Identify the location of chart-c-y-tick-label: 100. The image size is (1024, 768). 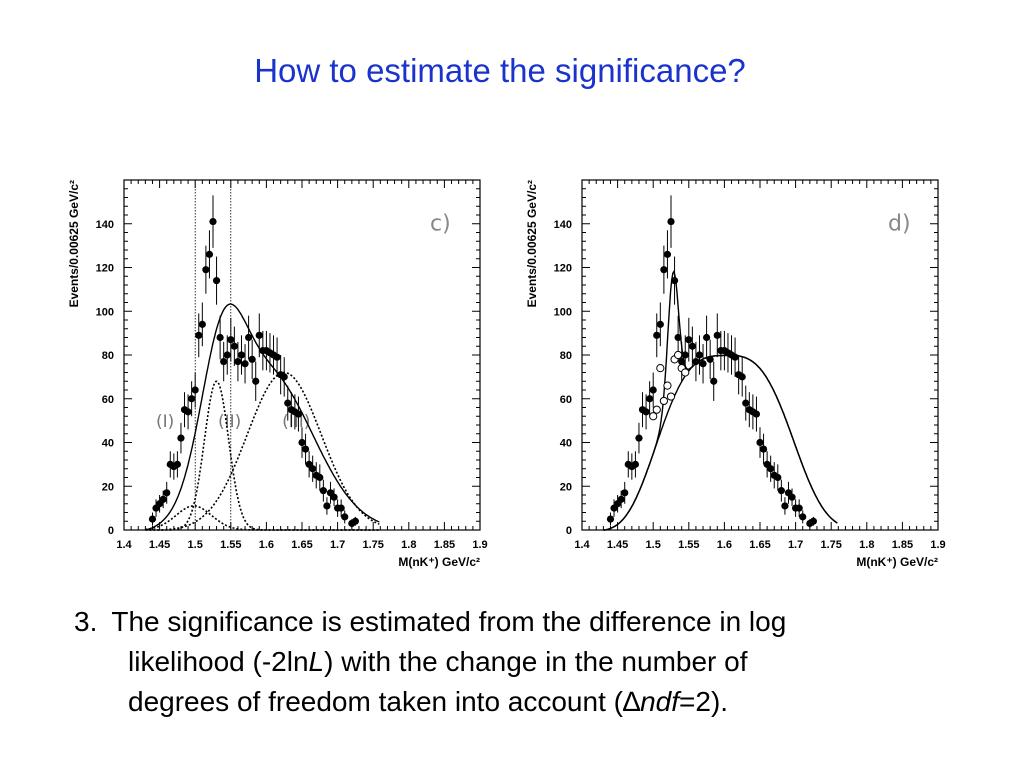
(105, 312).